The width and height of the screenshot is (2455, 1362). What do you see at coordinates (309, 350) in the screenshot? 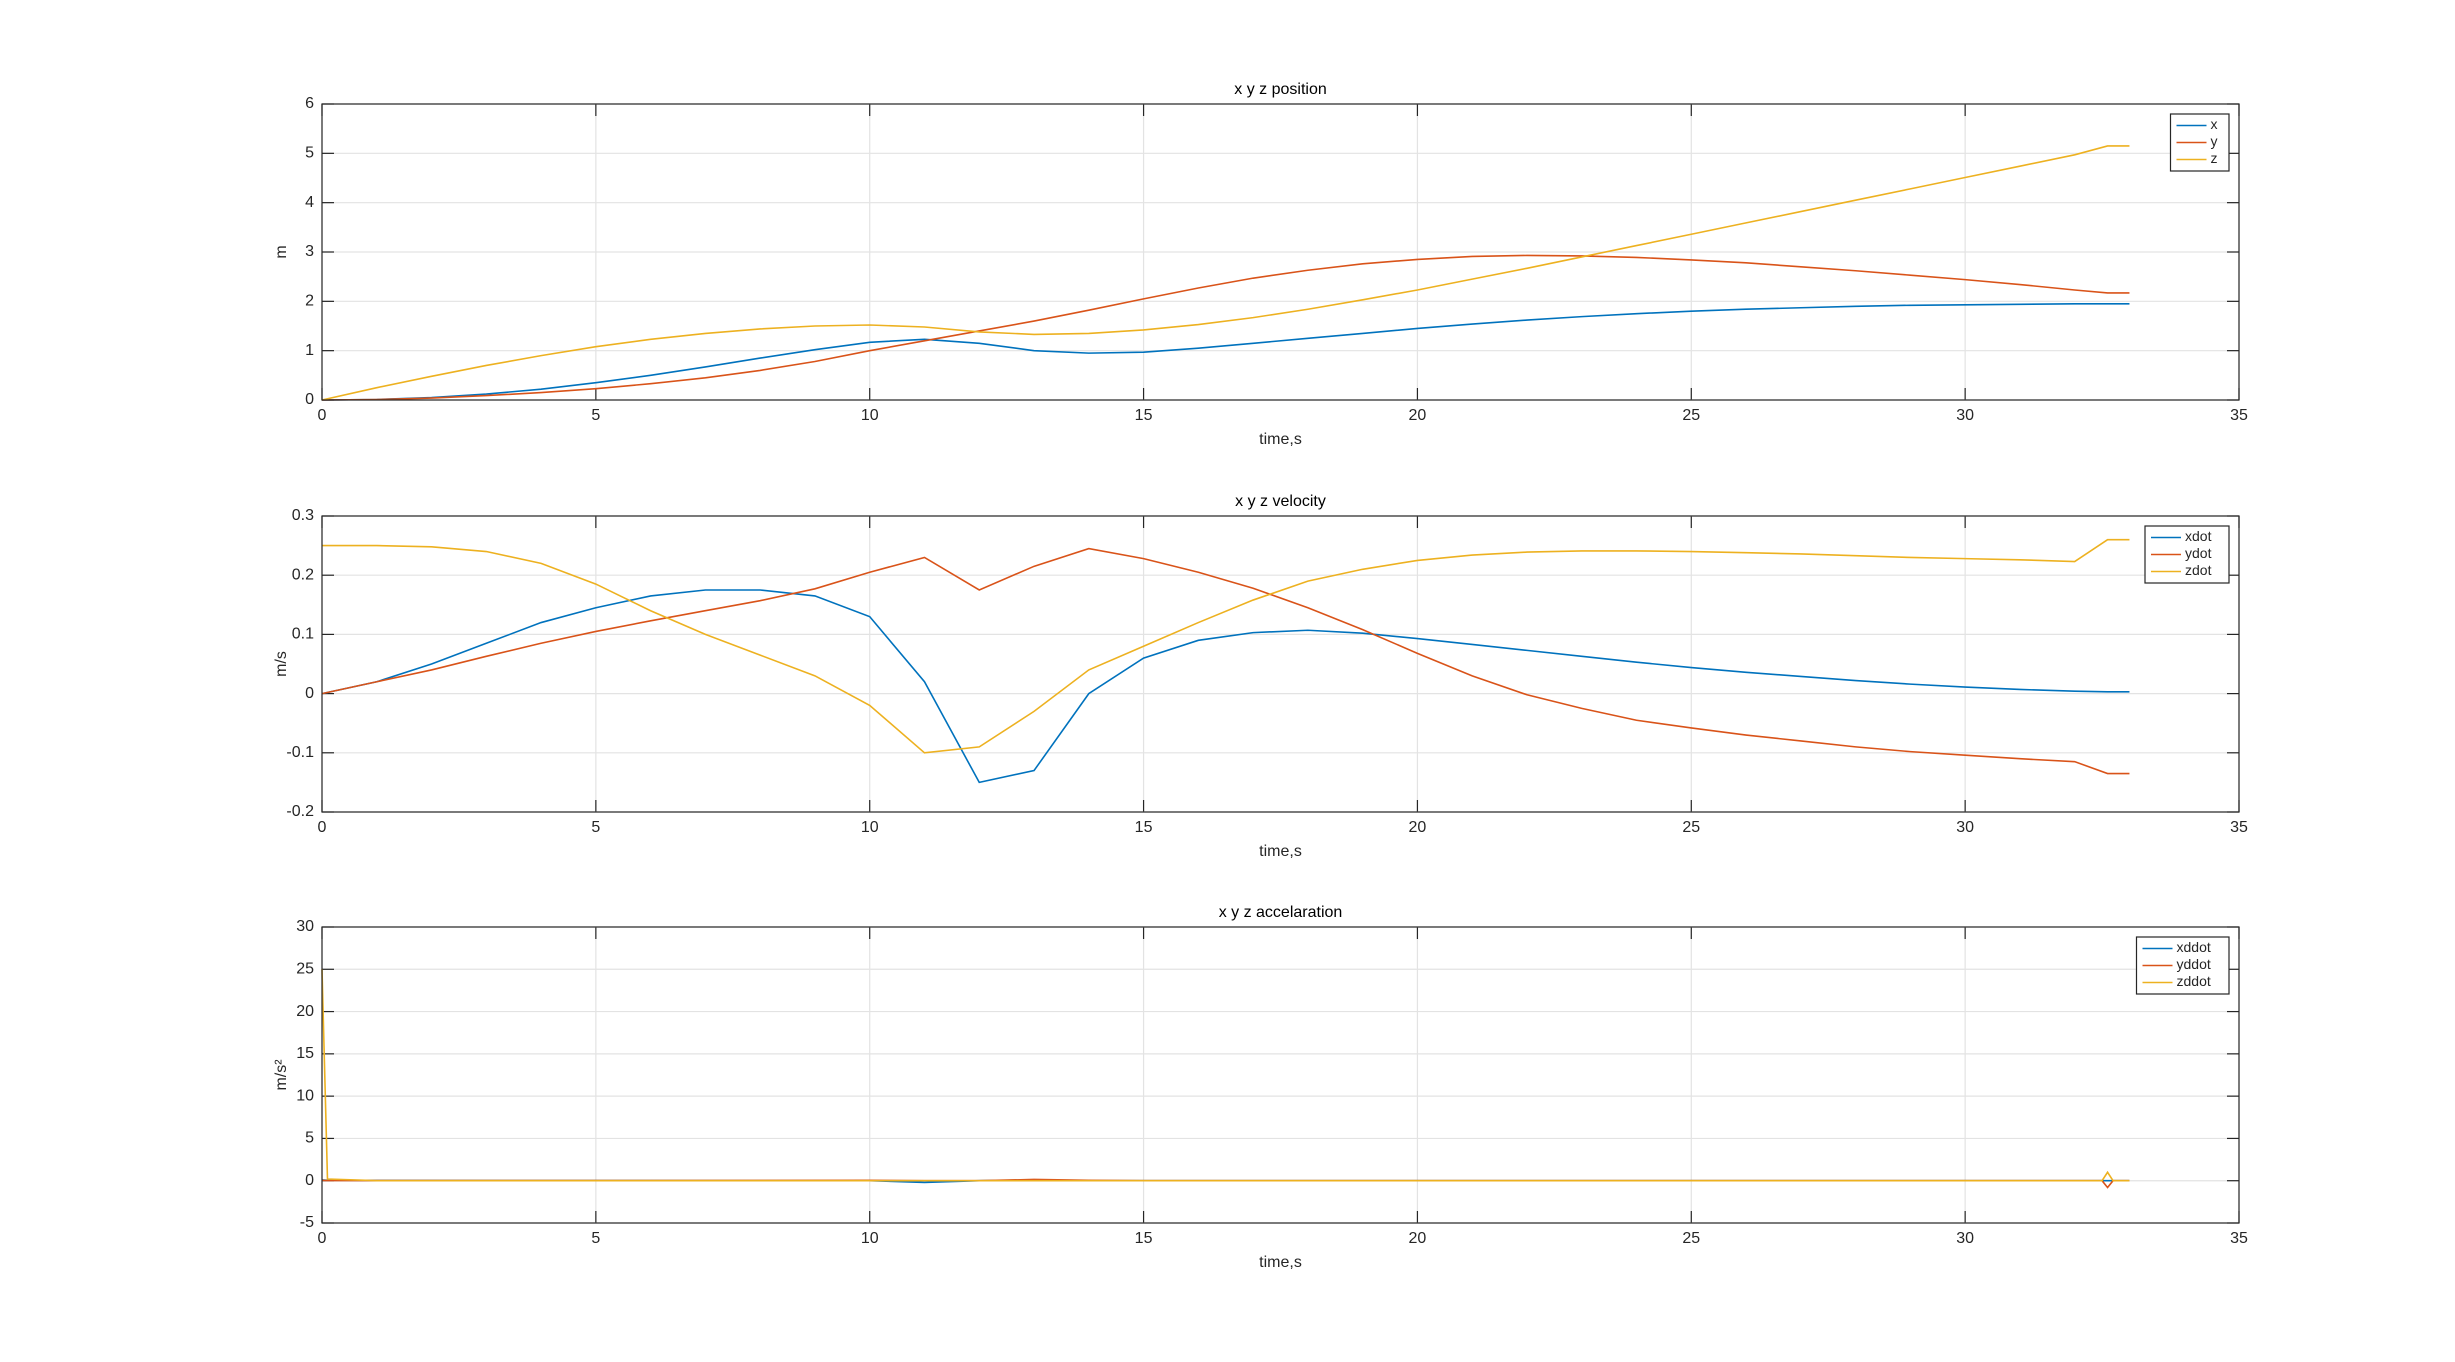
I see `y-tick-label: 1` at bounding box center [309, 350].